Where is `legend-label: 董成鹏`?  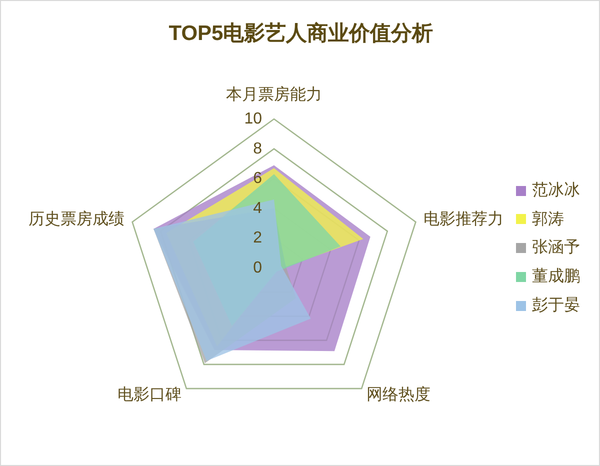 legend-label: 董成鹏 is located at coordinates (556, 277).